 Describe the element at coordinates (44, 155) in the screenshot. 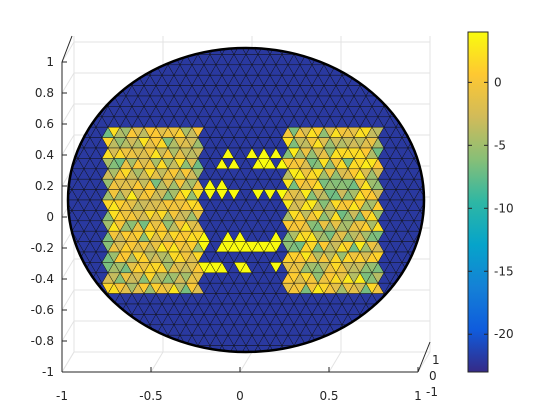

I see `z-tick-label: 0.4` at that location.